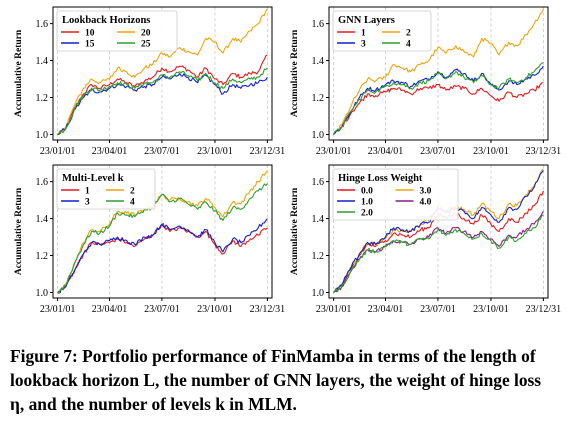 The height and width of the screenshot is (427, 566). I want to click on legend-title: Hinge Loss Weight, so click(380, 178).